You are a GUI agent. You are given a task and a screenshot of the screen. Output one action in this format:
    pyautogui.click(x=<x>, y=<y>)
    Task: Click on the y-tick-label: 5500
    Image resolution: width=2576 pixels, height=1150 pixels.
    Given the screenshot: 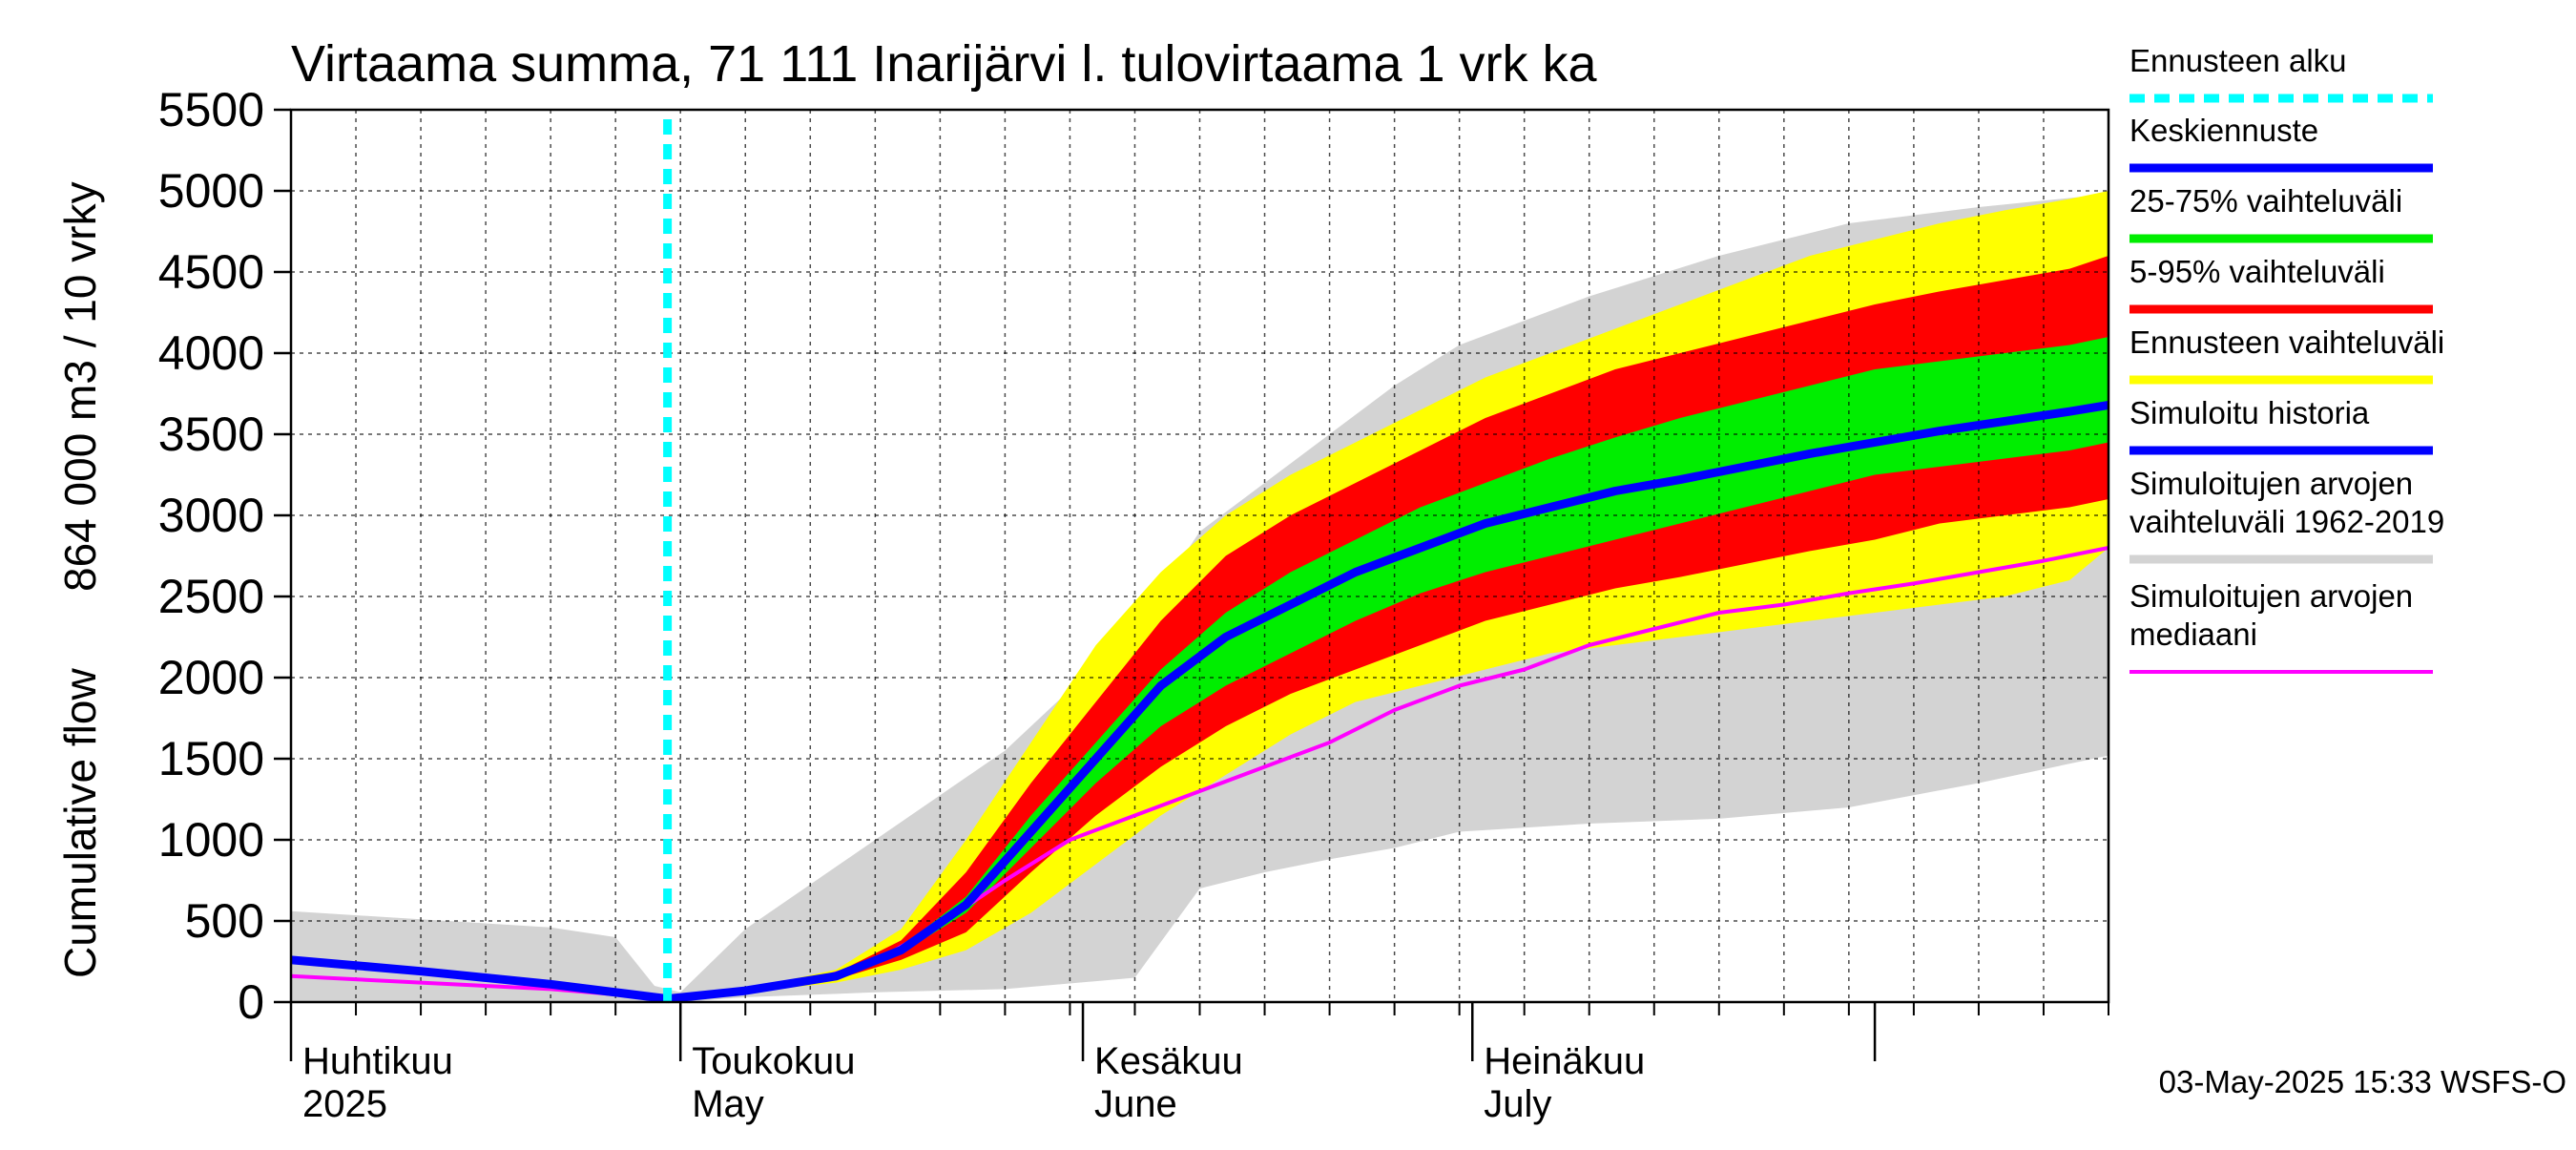 What is the action you would take?
    pyautogui.click(x=211, y=109)
    